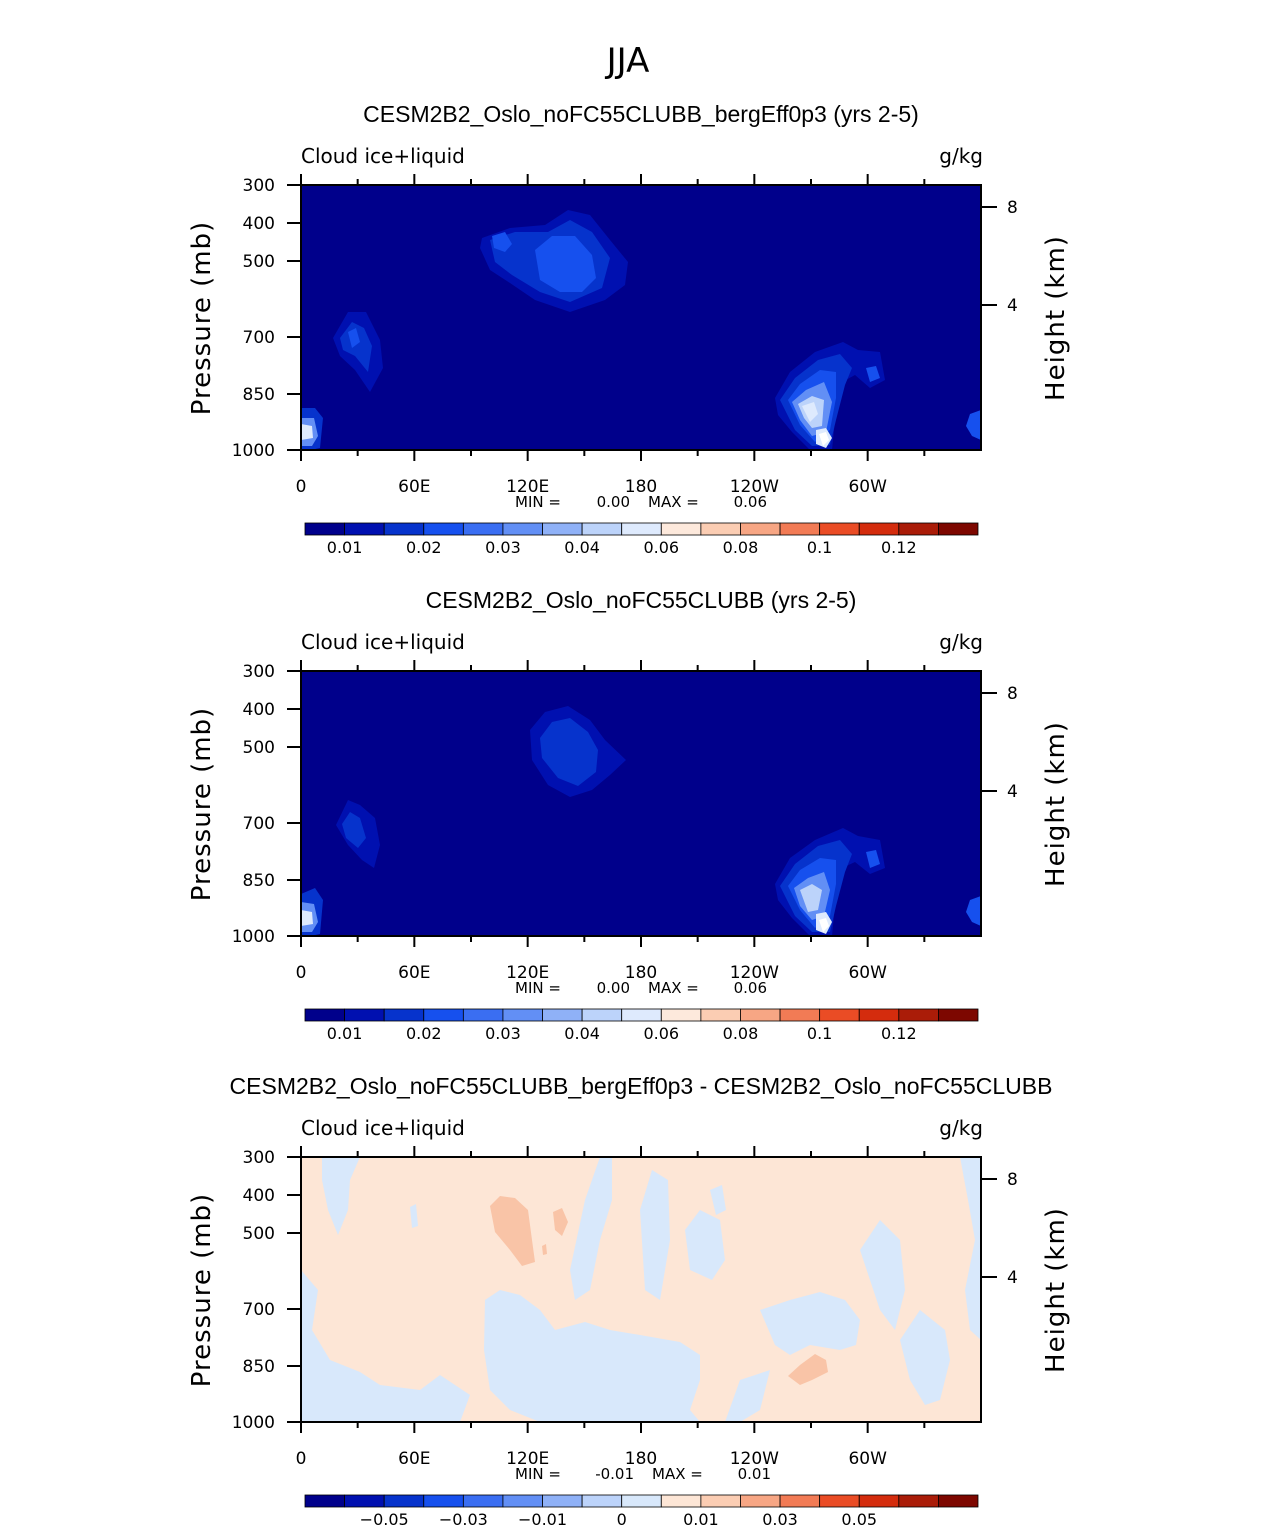  What do you see at coordinates (259, 710) in the screenshot?
I see `y-tick-label: 400` at bounding box center [259, 710].